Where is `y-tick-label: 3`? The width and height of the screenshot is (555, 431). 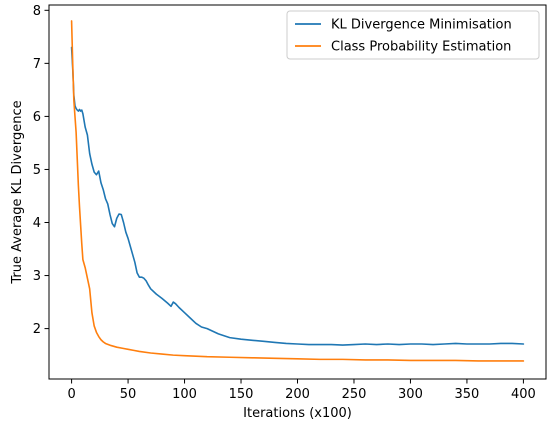 y-tick-label: 3 is located at coordinates (37, 276).